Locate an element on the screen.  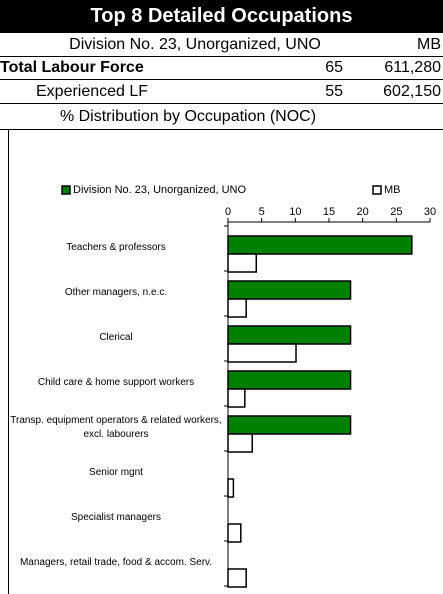
category-label: Specialist managers is located at coordinates (116, 517).